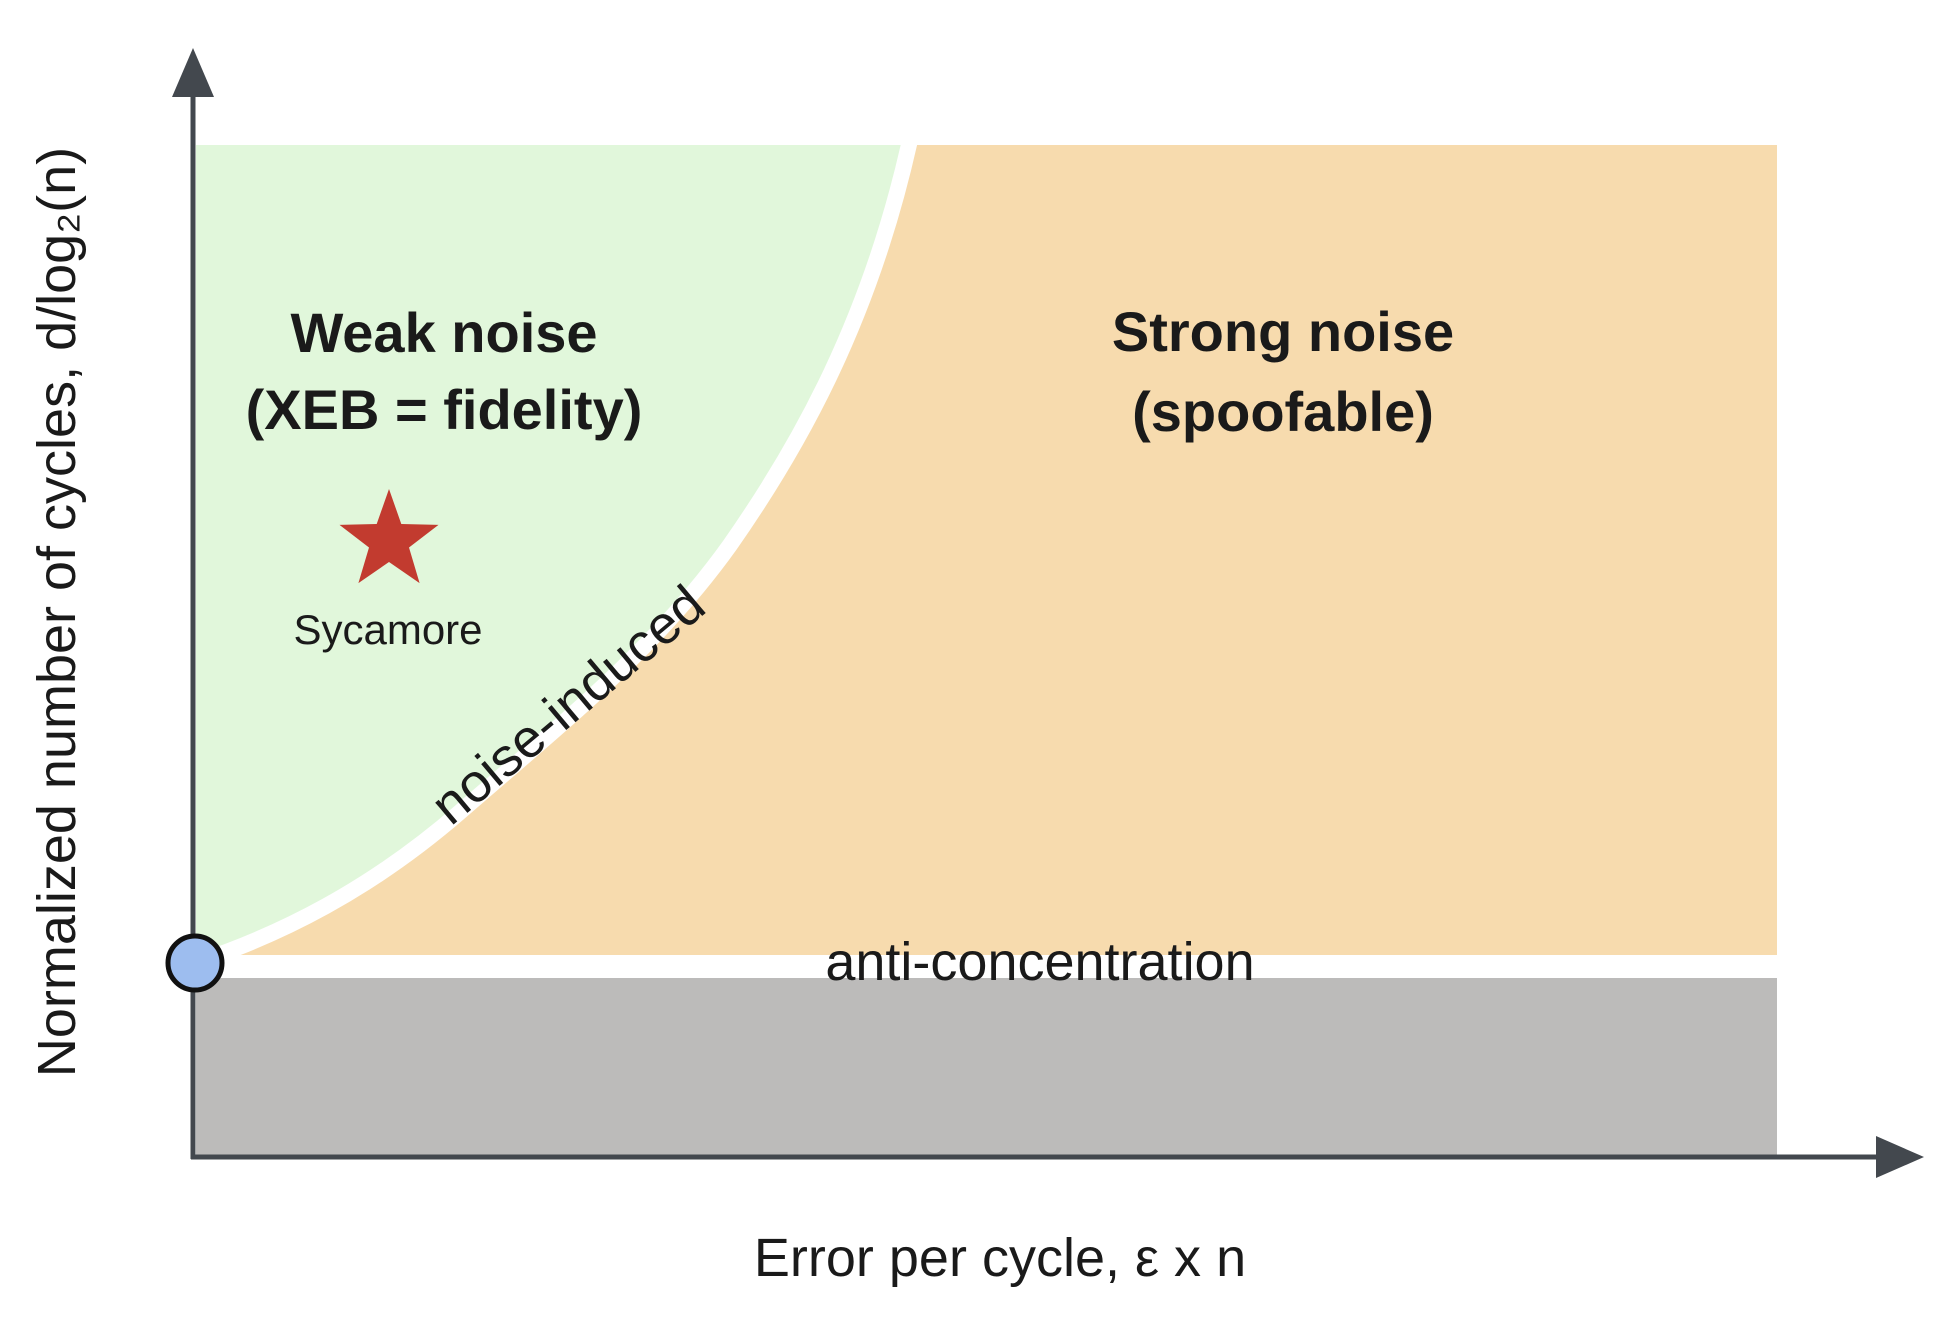 The width and height of the screenshot is (1956, 1320). Describe the element at coordinates (57, 612) in the screenshot. I see `y-axis-label: Normalized number of cycles, d/log₂(n)` at that location.